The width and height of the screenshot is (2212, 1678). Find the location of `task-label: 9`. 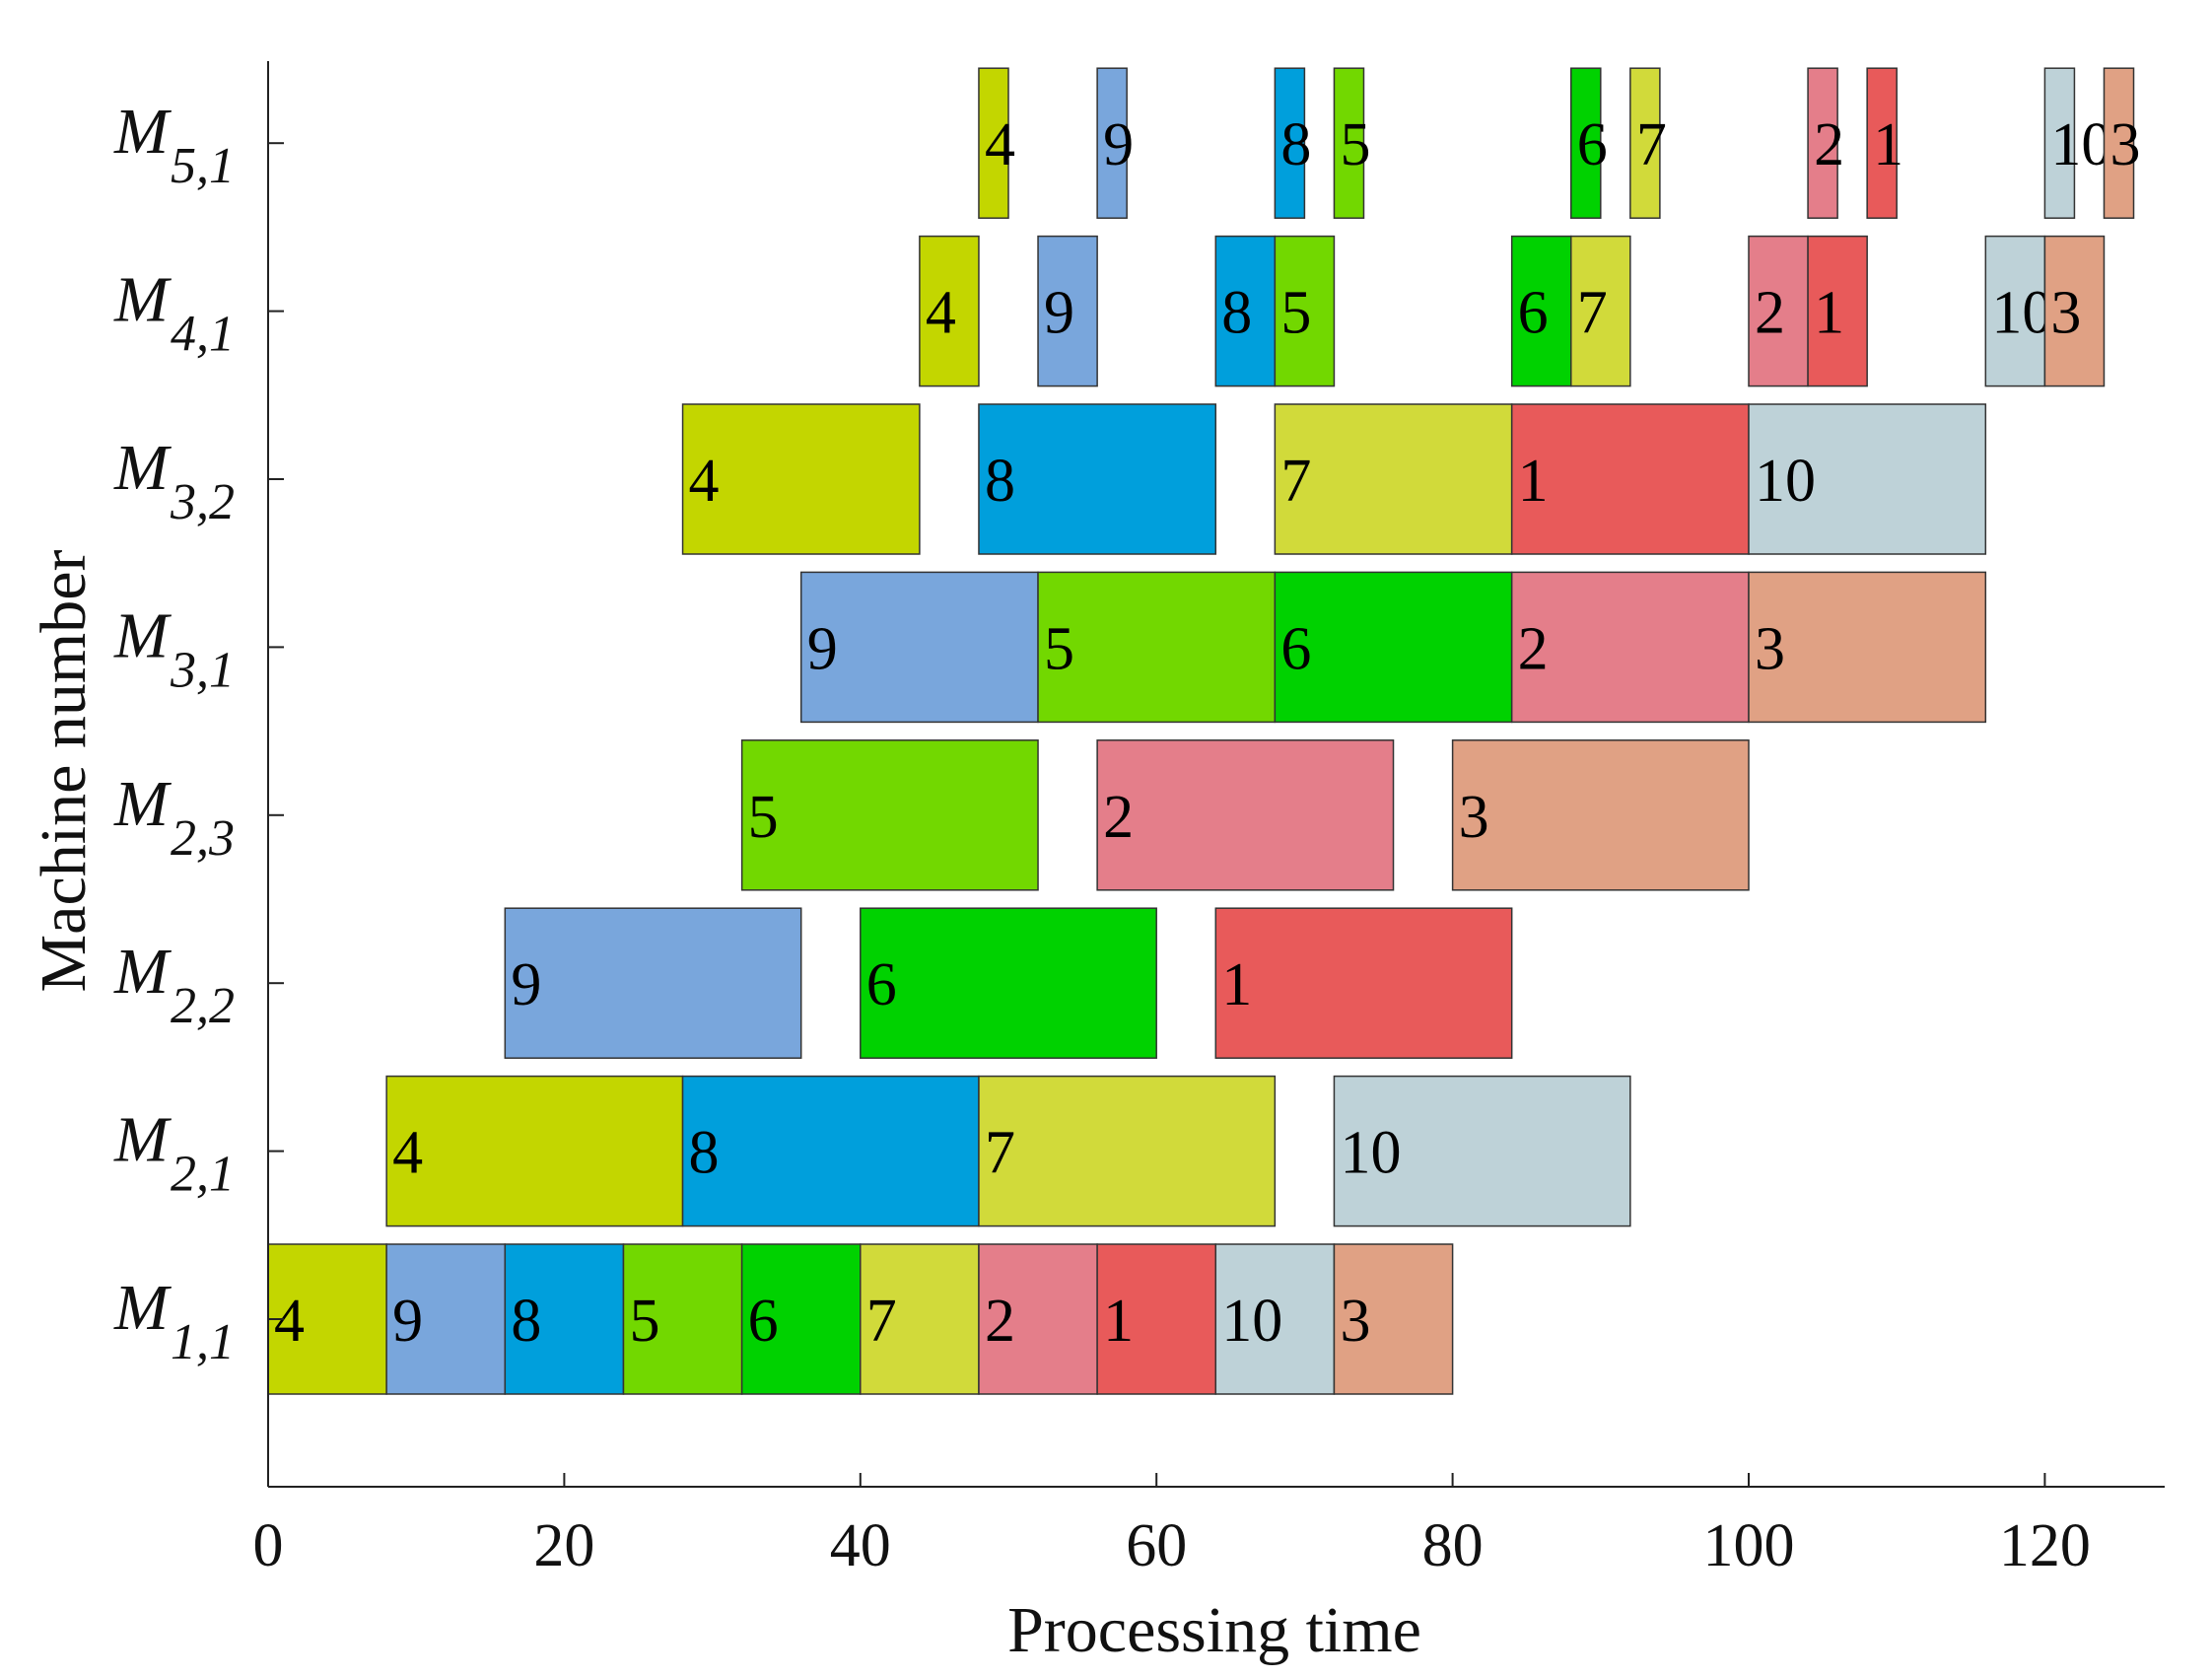

task-label: 9 is located at coordinates (407, 1321).